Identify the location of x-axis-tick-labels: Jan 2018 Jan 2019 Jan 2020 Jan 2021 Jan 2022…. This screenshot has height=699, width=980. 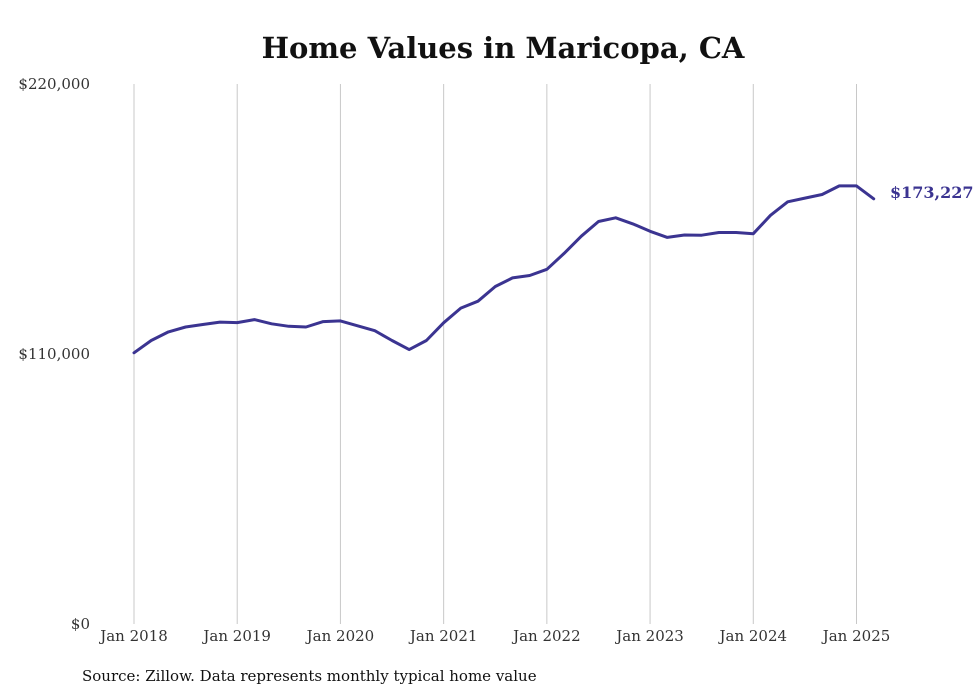
(494, 636).